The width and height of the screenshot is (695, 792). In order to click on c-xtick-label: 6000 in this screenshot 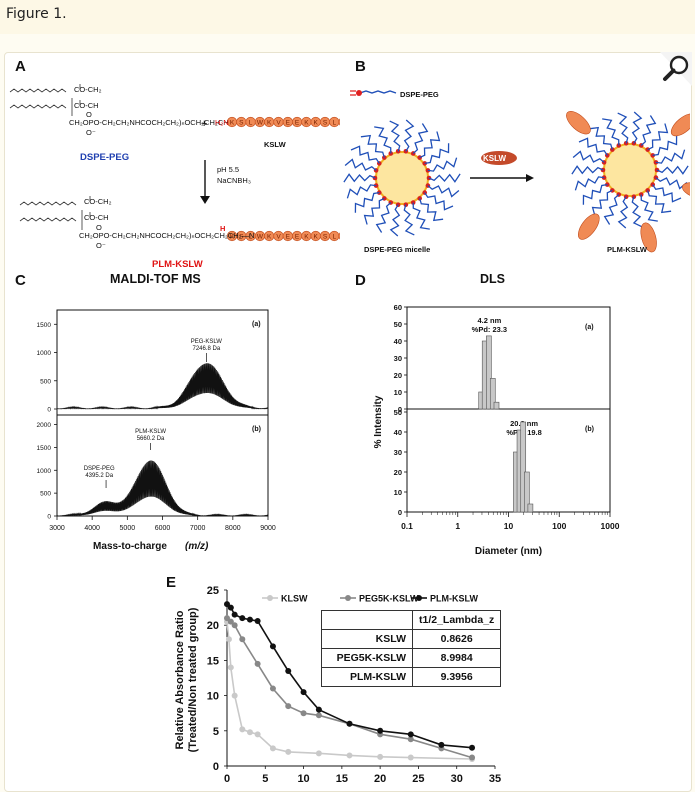, I will do `click(163, 528)`.